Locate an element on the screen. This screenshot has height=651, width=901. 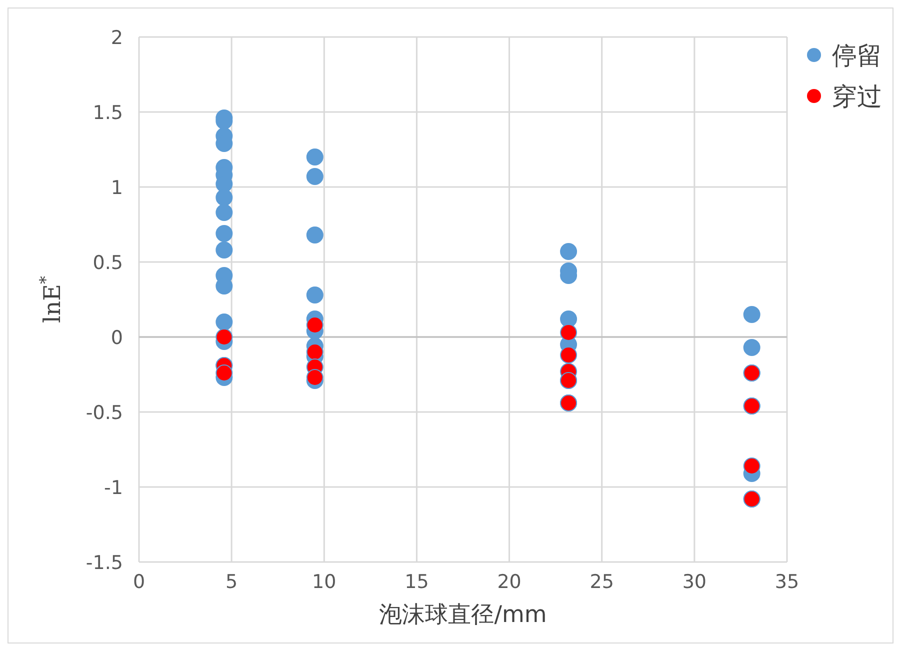
x-tick-label: 20 is located at coordinates (509, 582).